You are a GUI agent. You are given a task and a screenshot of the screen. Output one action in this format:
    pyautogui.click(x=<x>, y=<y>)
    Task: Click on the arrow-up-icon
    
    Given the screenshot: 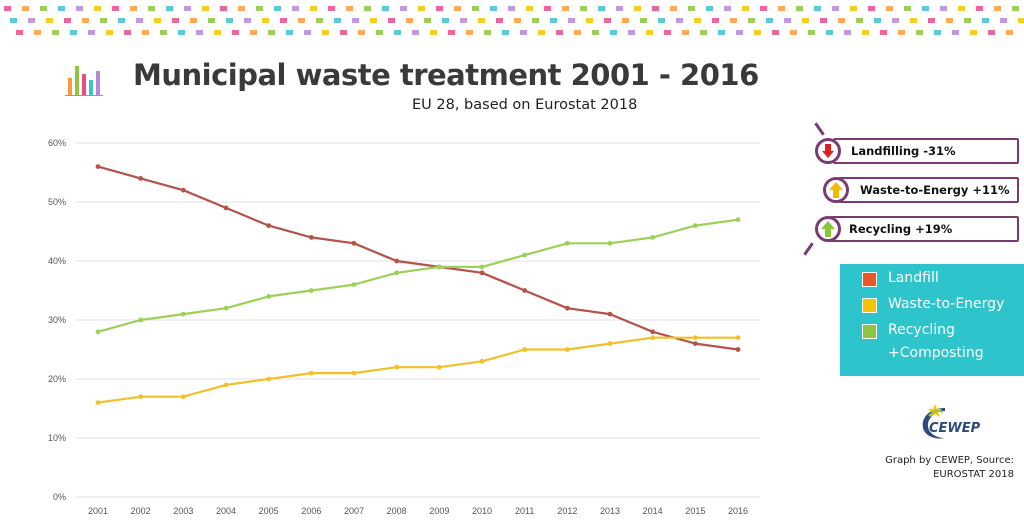 What is the action you would take?
    pyautogui.click(x=836, y=190)
    